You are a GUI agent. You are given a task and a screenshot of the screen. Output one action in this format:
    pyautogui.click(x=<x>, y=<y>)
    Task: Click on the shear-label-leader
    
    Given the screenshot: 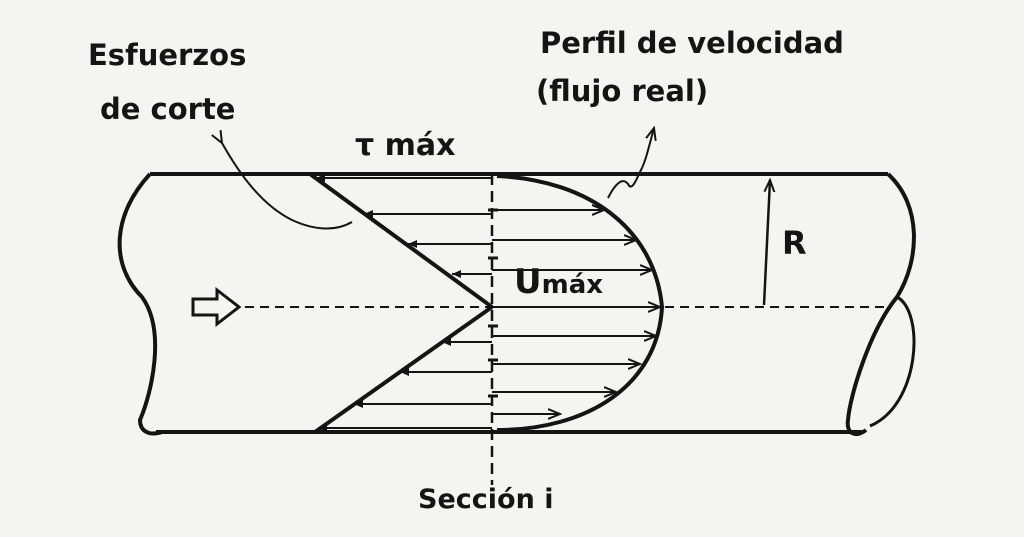 What is the action you would take?
    pyautogui.click(x=287, y=186)
    